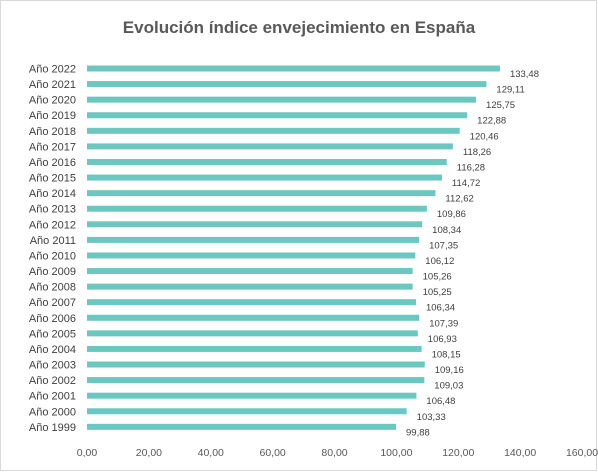 Image resolution: width=598 pixels, height=472 pixels. What do you see at coordinates (261, 193) in the screenshot?
I see `bar-año-2014` at bounding box center [261, 193].